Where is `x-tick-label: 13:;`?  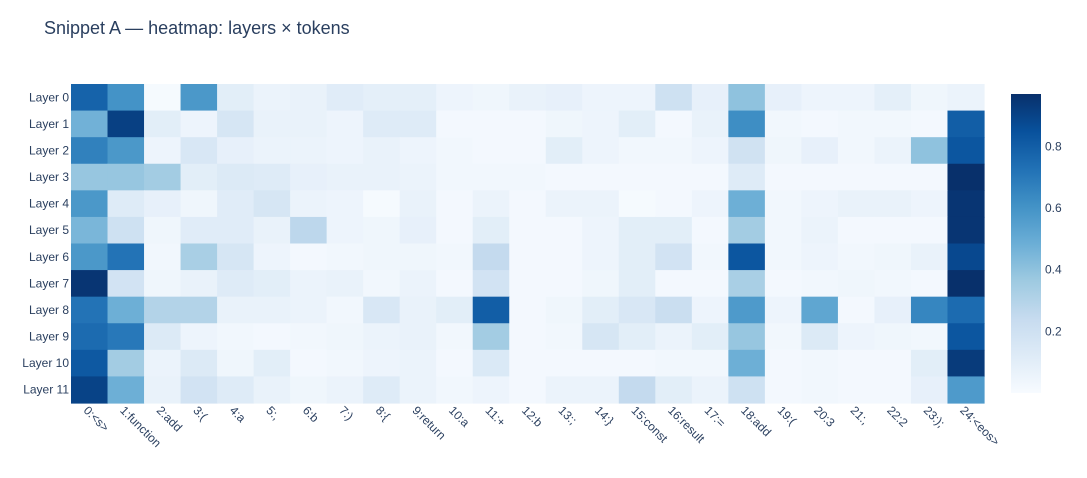 x-tick-label: 13:; is located at coordinates (568, 415).